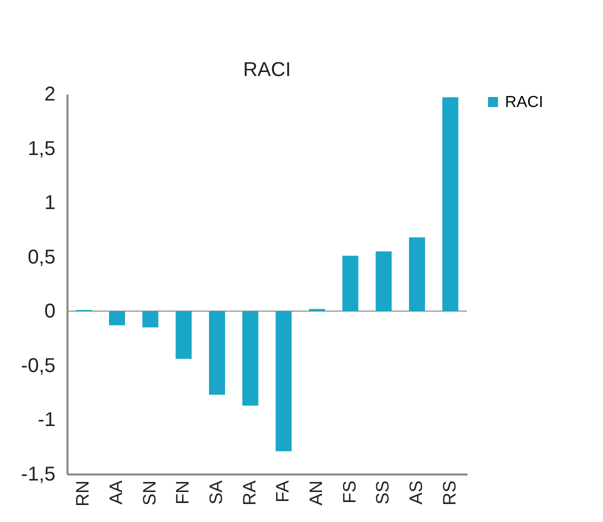 This screenshot has height=522, width=603. I want to click on y-tick-label: 0, so click(50, 311).